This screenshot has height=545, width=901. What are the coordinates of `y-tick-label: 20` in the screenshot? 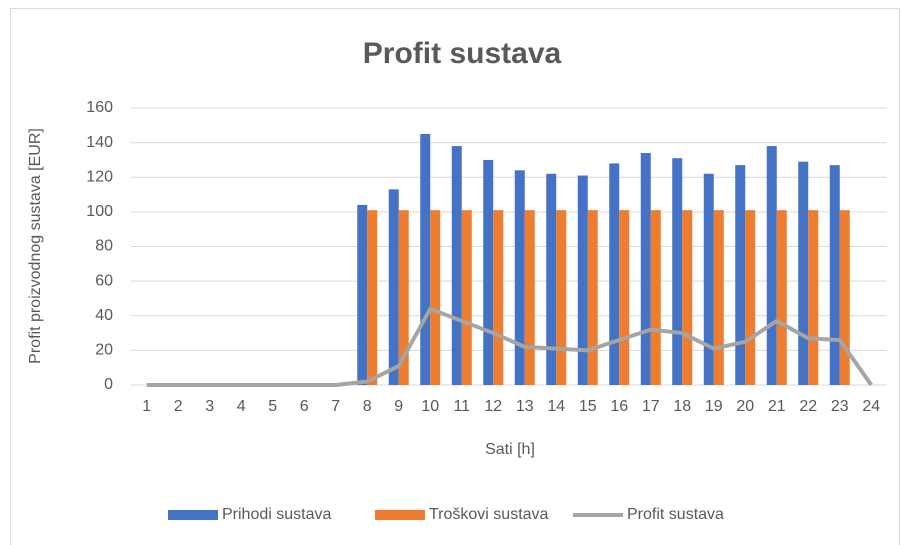 It's located at (104, 350).